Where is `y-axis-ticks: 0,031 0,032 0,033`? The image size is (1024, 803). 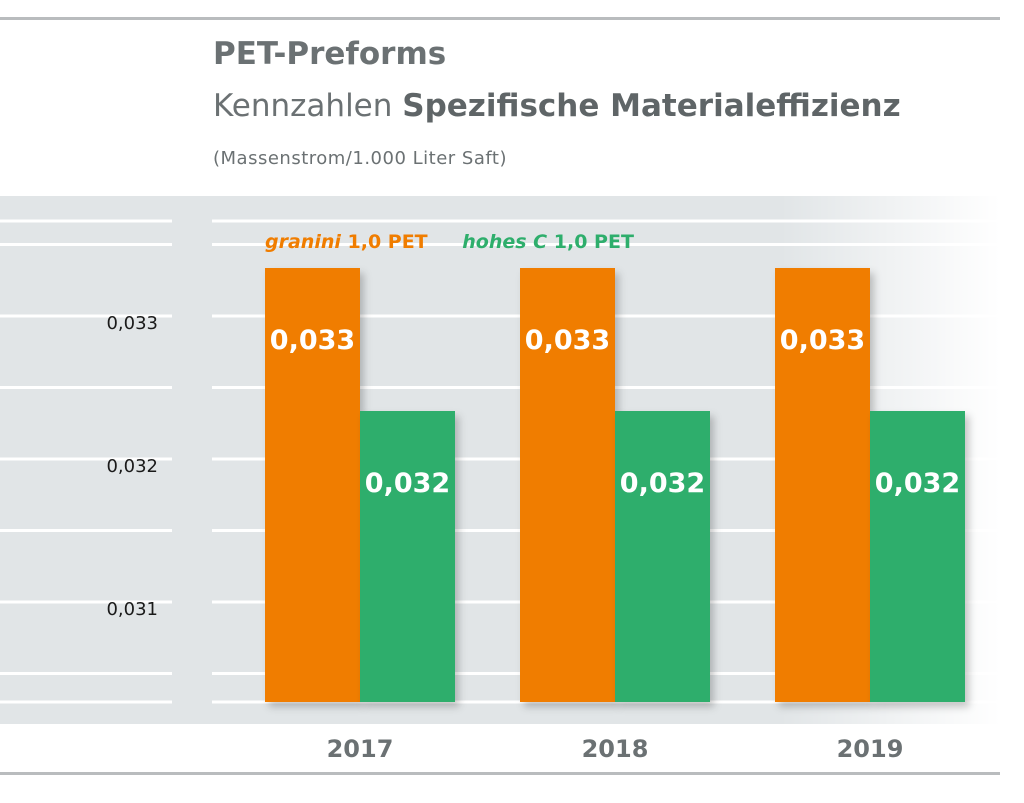 y-axis-ticks: 0,031 0,032 0,033 is located at coordinates (132, 466).